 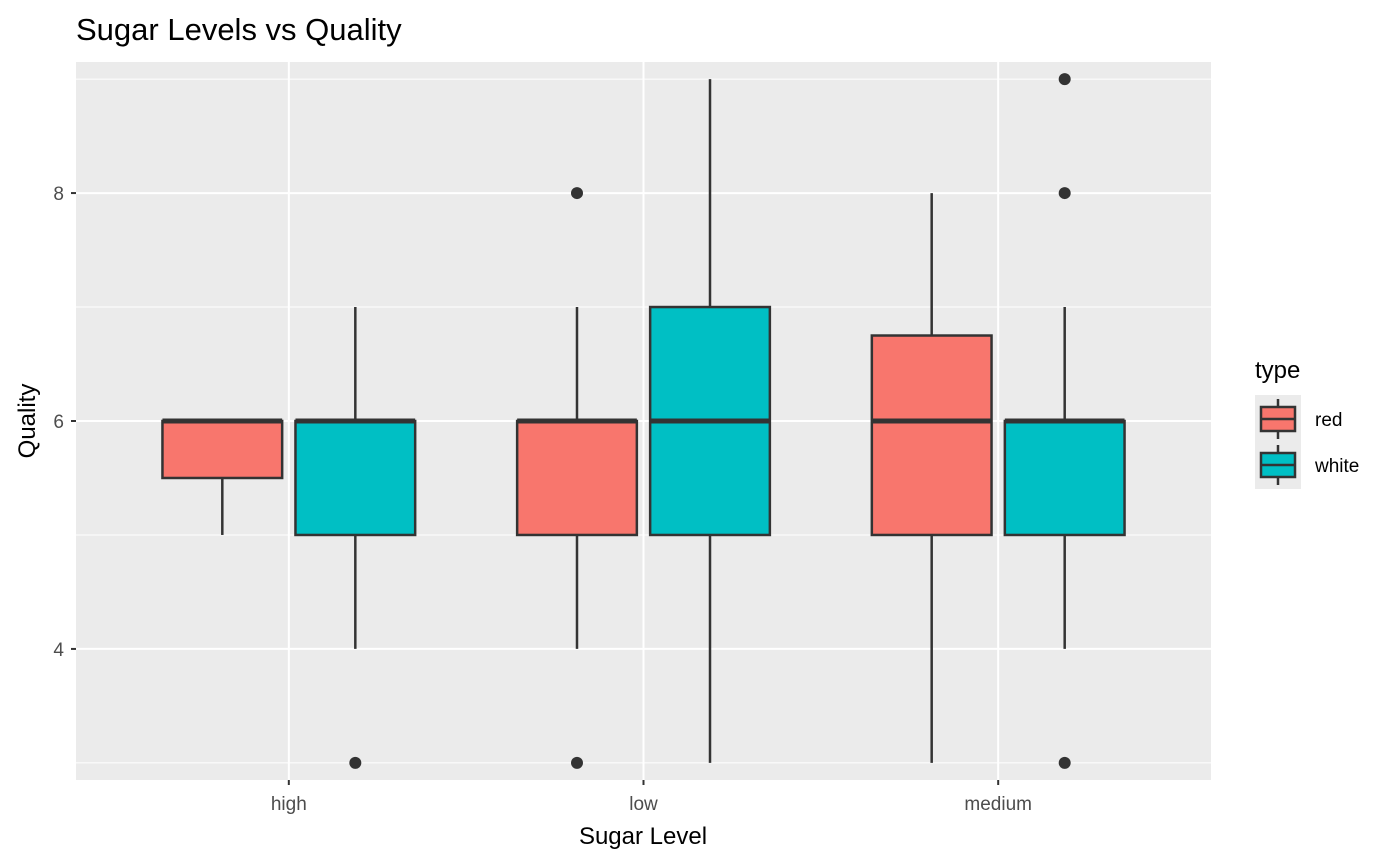 What do you see at coordinates (1307, 423) in the screenshot?
I see `legend: type red white` at bounding box center [1307, 423].